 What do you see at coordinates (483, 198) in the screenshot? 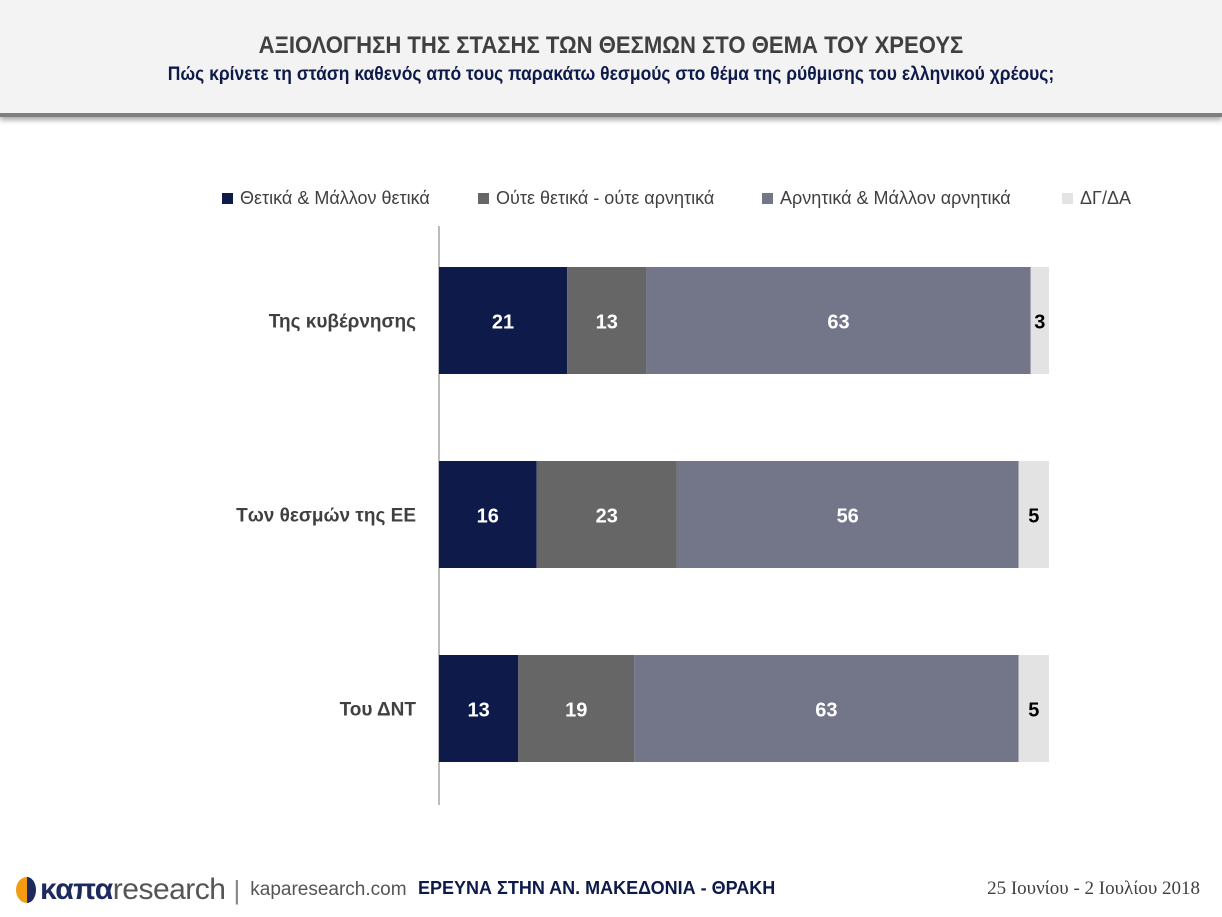
I see `legend-swatch-neutral` at bounding box center [483, 198].